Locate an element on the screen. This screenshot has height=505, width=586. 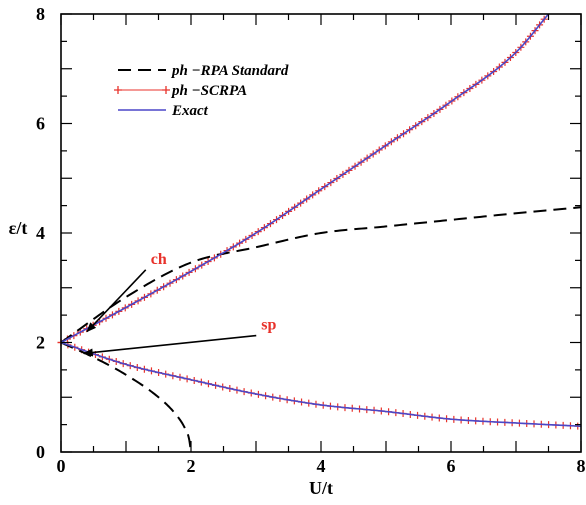
x-tick-label: 4 is located at coordinates (321, 466).